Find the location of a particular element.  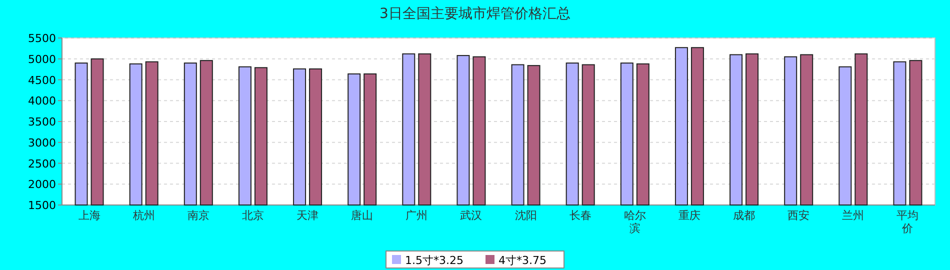

y-tick-label: 4000 is located at coordinates (42, 101).